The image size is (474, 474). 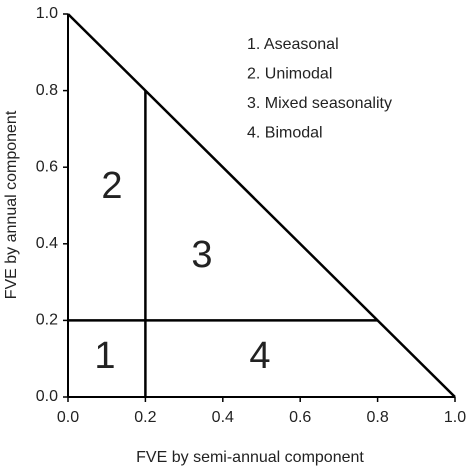 I want to click on x-tick-label: 1.0, so click(x=455, y=417).